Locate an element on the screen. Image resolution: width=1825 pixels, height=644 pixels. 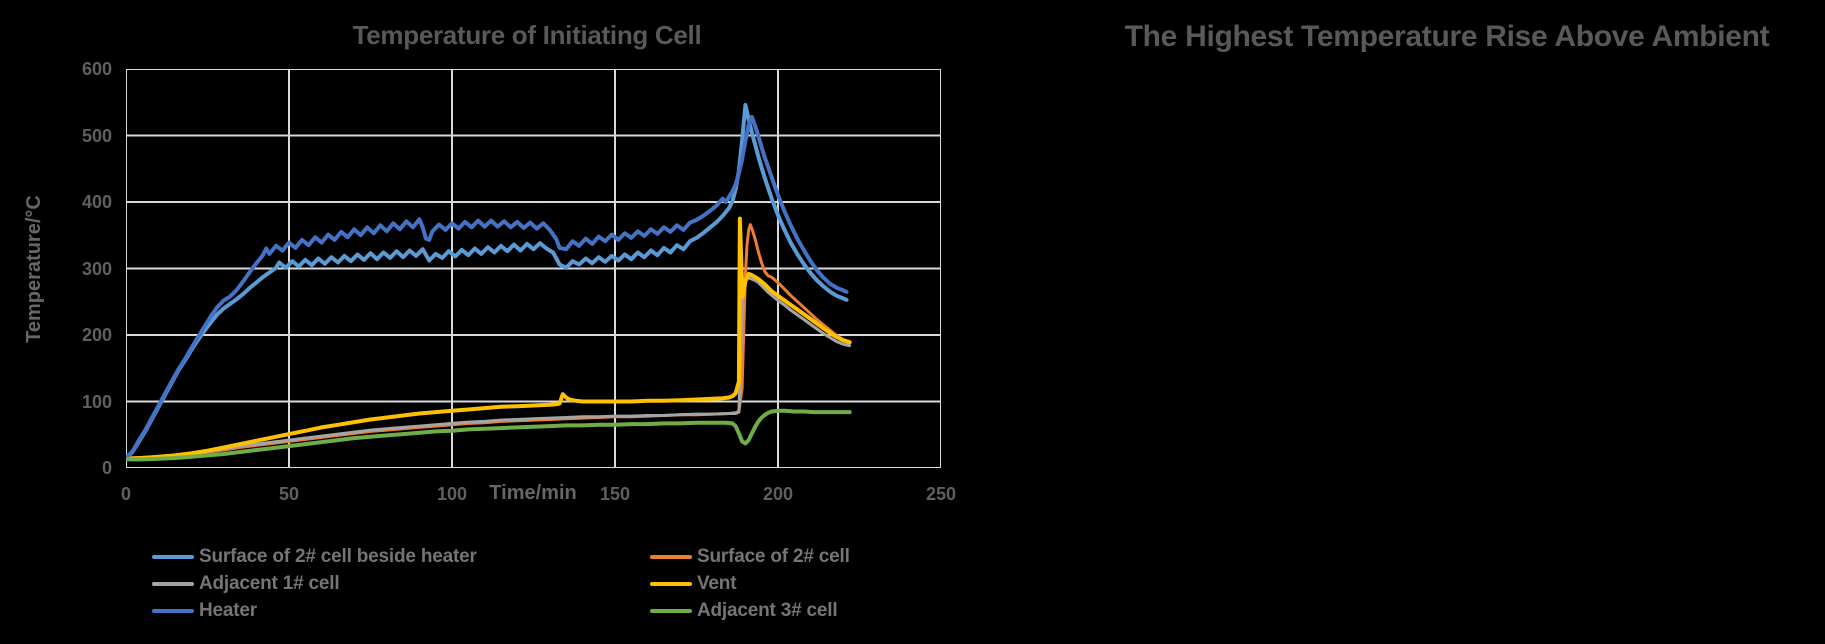
x-tick-label: 100 is located at coordinates (452, 494).